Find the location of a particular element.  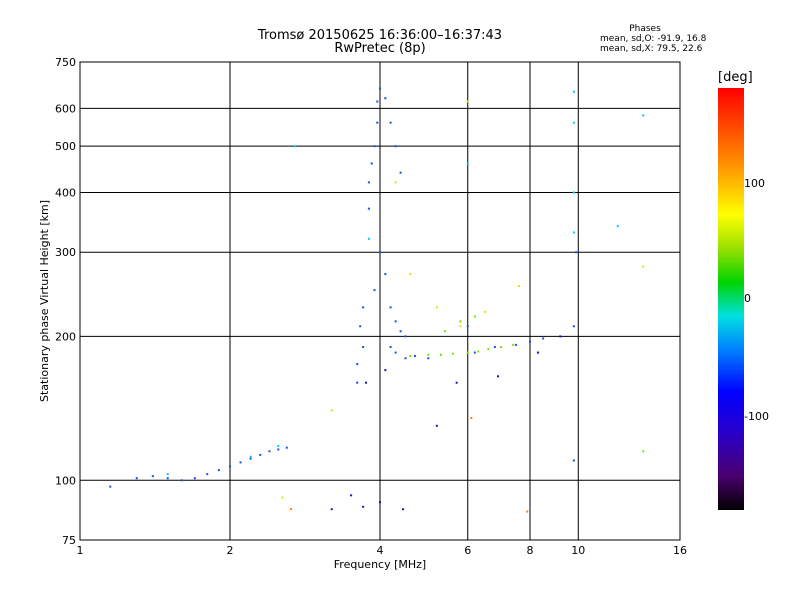

x-tick-label: 6 is located at coordinates (467, 550).